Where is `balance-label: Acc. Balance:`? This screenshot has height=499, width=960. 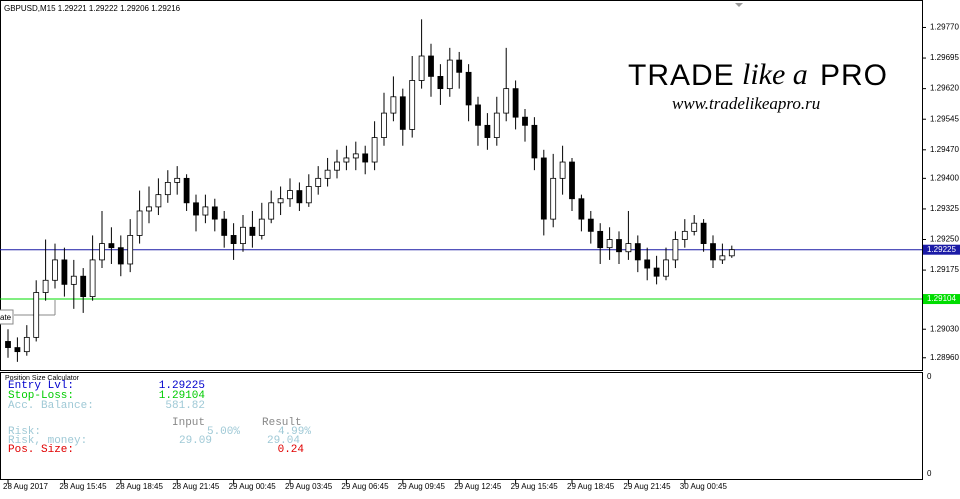 balance-label: Acc. Balance: is located at coordinates (51, 406).